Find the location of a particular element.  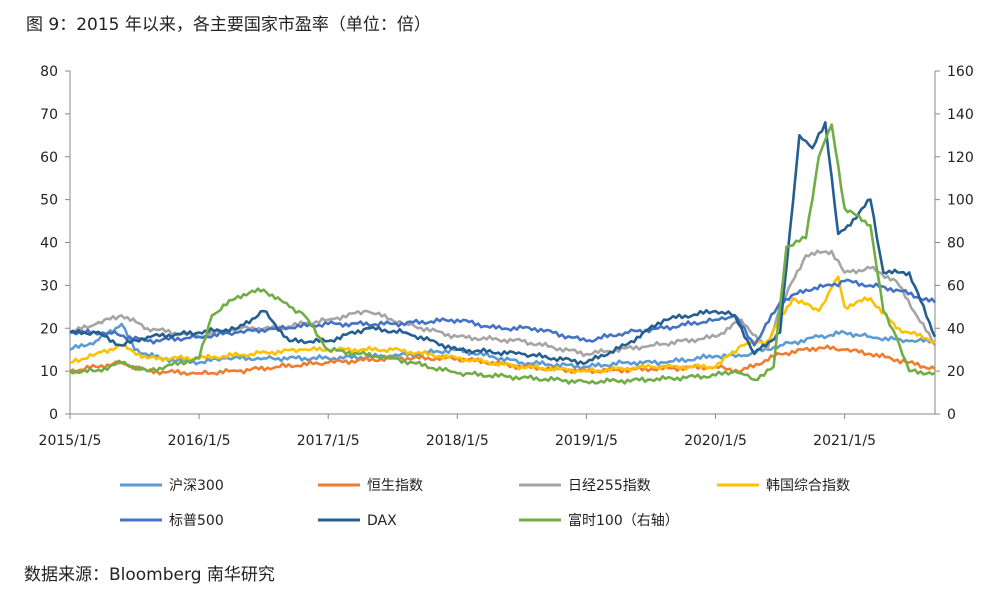

y-right-tick-label: 80 is located at coordinates (956, 244).